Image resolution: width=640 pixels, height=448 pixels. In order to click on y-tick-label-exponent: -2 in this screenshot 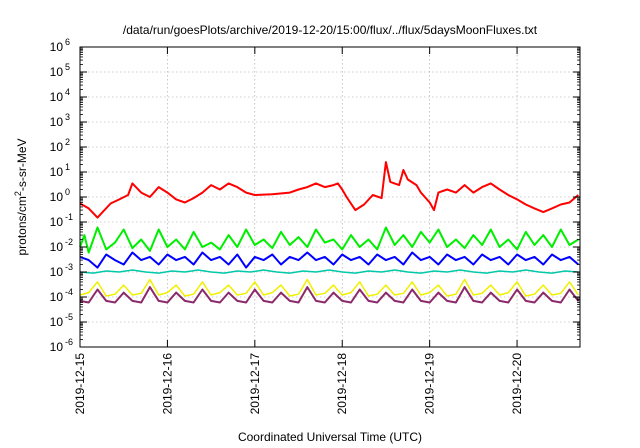, I will do `click(69, 242)`.